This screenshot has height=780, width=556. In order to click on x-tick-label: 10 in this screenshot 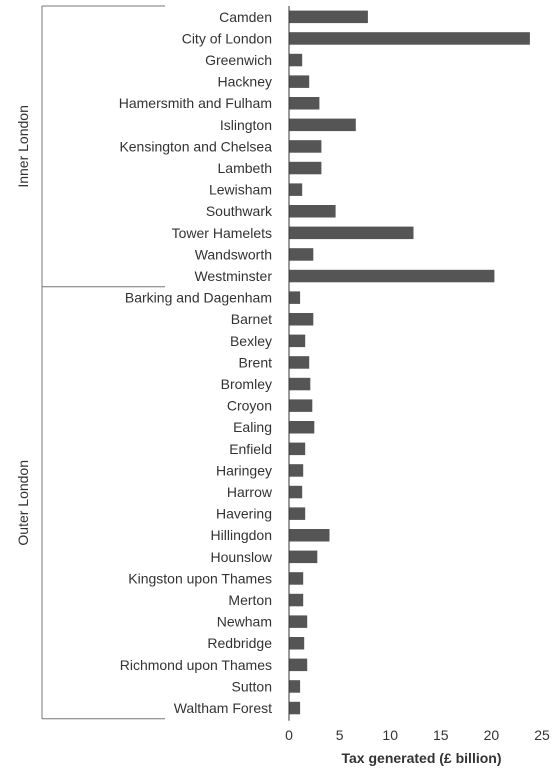, I will do `click(390, 735)`.